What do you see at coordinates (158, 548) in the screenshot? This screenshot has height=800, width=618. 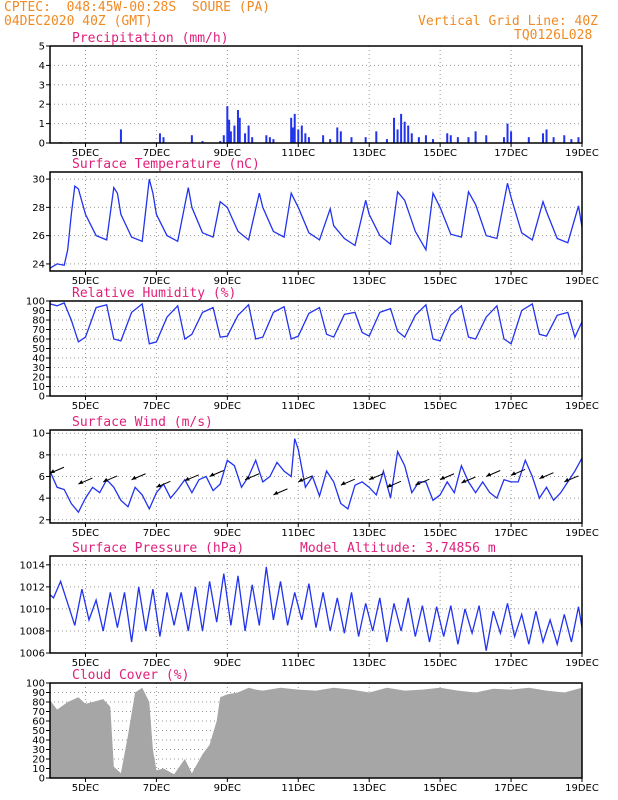 I see `panel4-title: Surface Pressure (hPa)` at bounding box center [158, 548].